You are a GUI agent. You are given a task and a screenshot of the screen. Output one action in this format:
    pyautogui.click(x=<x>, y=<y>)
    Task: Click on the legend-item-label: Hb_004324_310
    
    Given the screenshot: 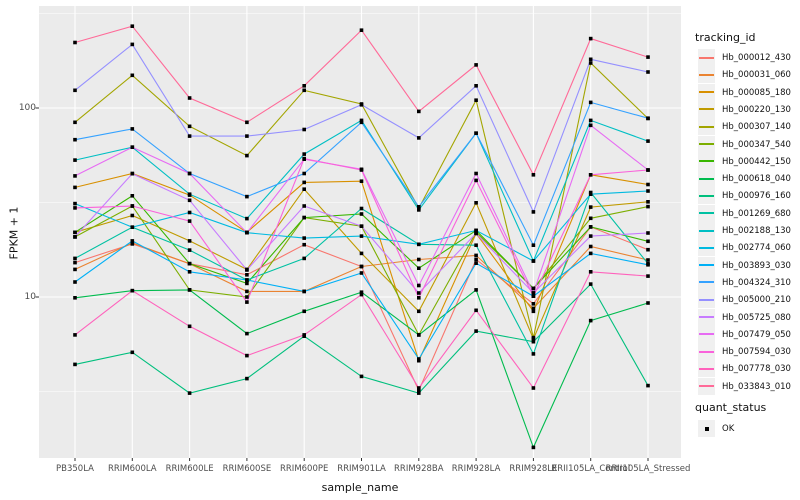 What is the action you would take?
    pyautogui.click(x=756, y=282)
    